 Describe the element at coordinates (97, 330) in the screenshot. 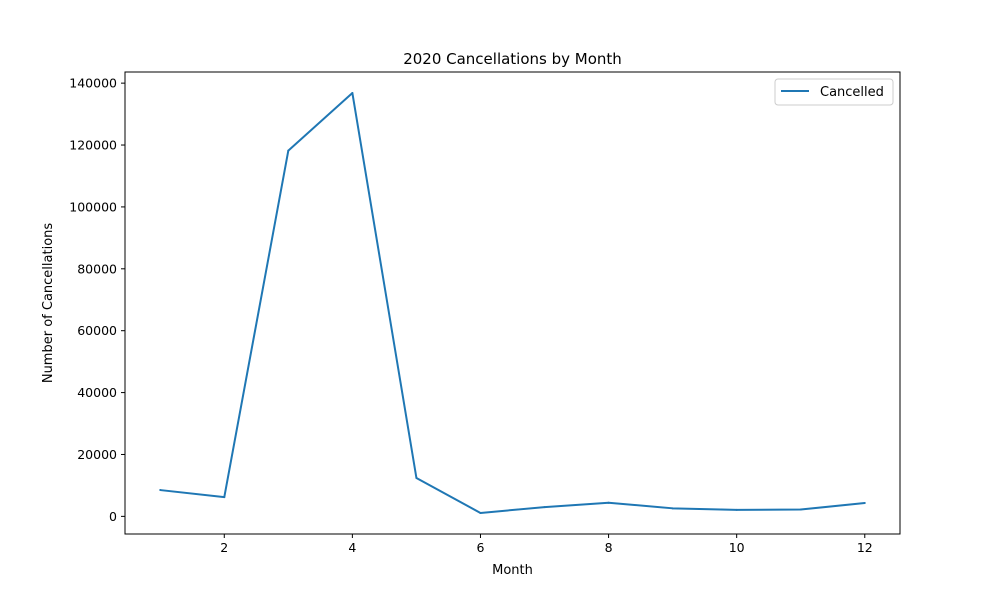

I see `y-tick-label: 60000` at that location.